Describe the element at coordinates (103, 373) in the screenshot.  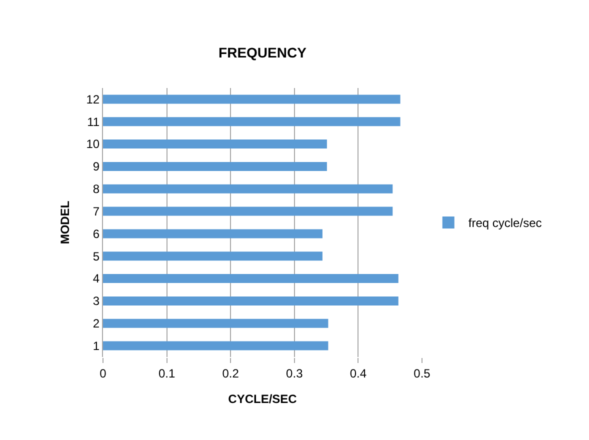
I see `x-tick-label: 0` at that location.